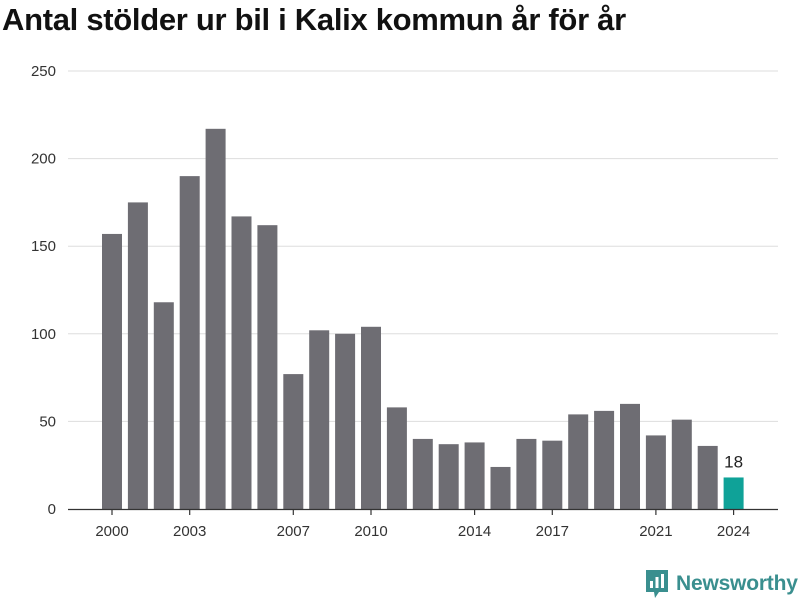  I want to click on x-tick-label: 2014, so click(474, 531).